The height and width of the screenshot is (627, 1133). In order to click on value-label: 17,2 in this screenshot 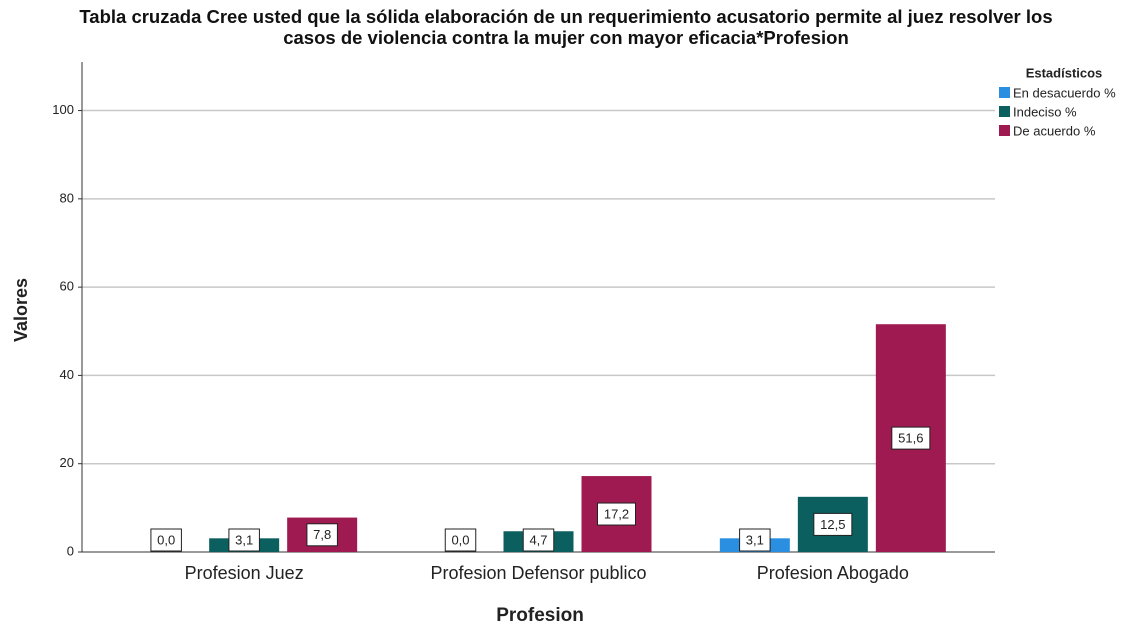, I will do `click(616, 513)`.